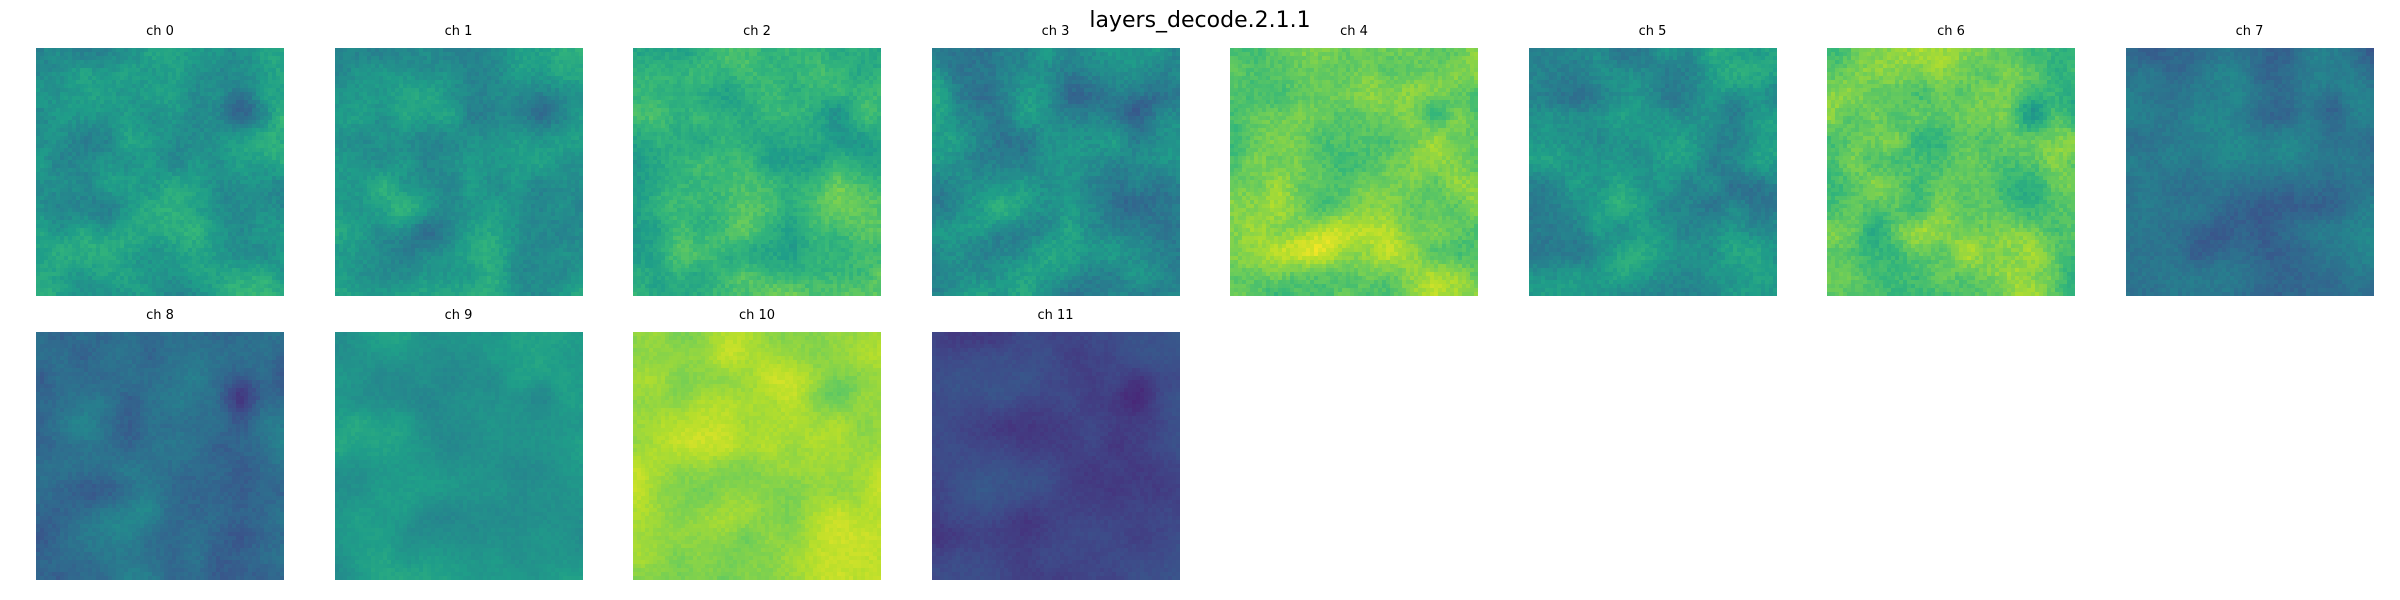 The height and width of the screenshot is (600, 2400). What do you see at coordinates (1354, 31) in the screenshot?
I see `panel-title: ch 4` at bounding box center [1354, 31].